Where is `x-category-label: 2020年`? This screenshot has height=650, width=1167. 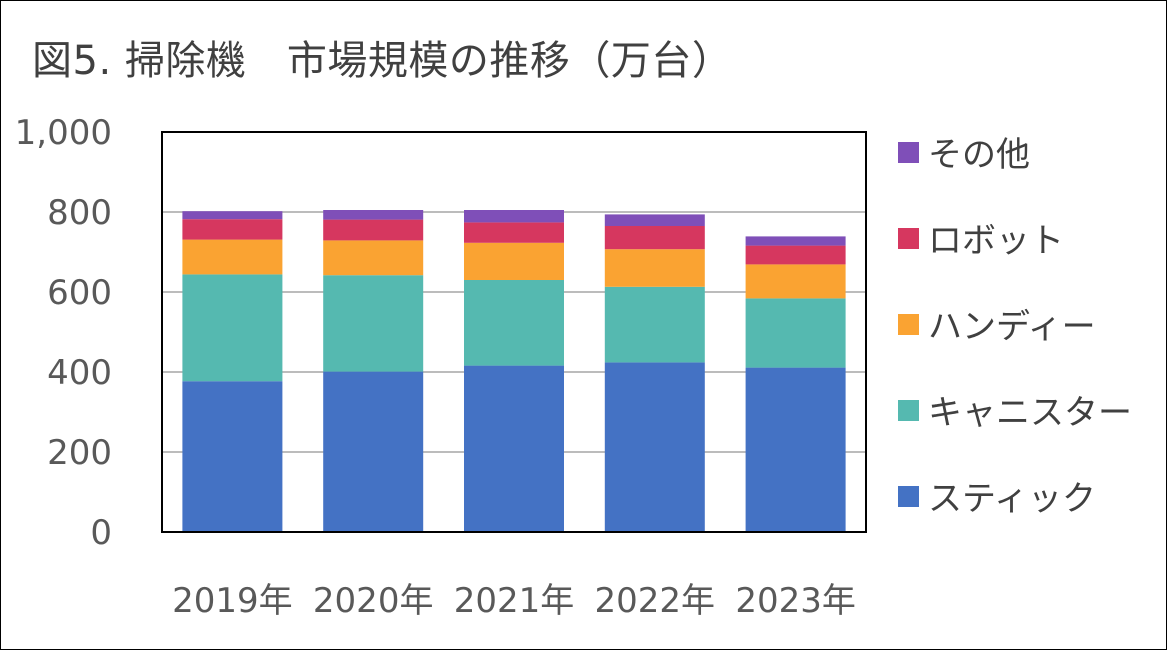 x-category-label: 2020年 is located at coordinates (373, 601).